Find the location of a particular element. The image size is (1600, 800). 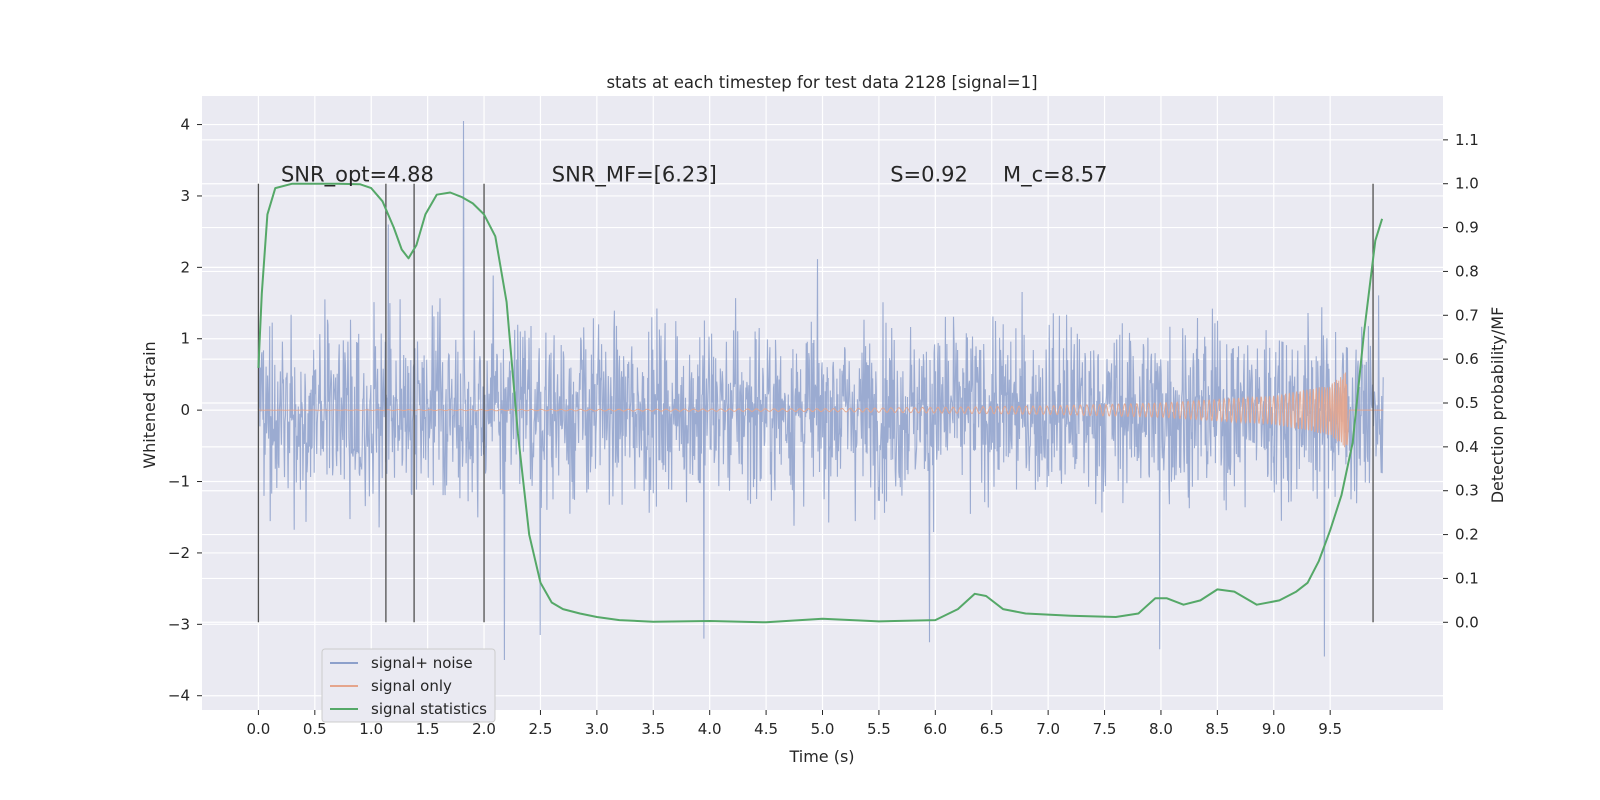

y-right-tick-label: 1.0 is located at coordinates (1467, 184).